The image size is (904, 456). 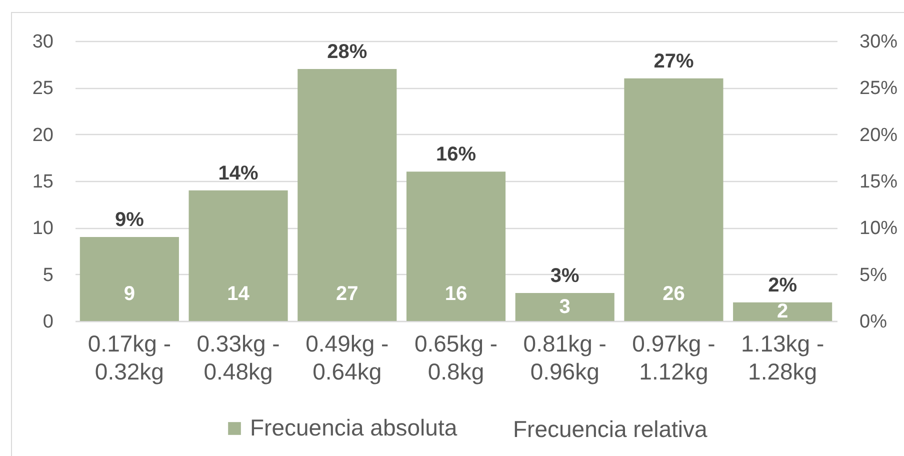 I want to click on annotation: 14%, so click(x=238, y=173).